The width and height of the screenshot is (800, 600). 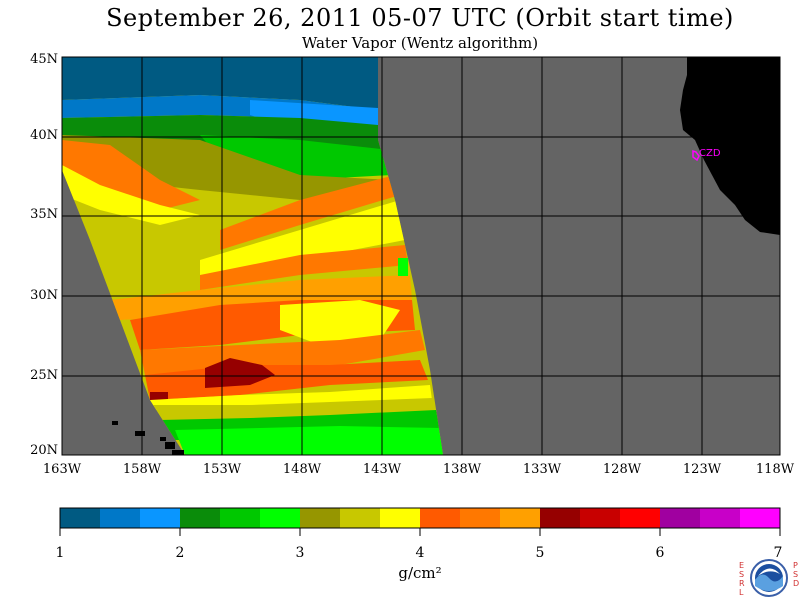 I want to click on lon-label-148w: 148W, so click(x=302, y=469).